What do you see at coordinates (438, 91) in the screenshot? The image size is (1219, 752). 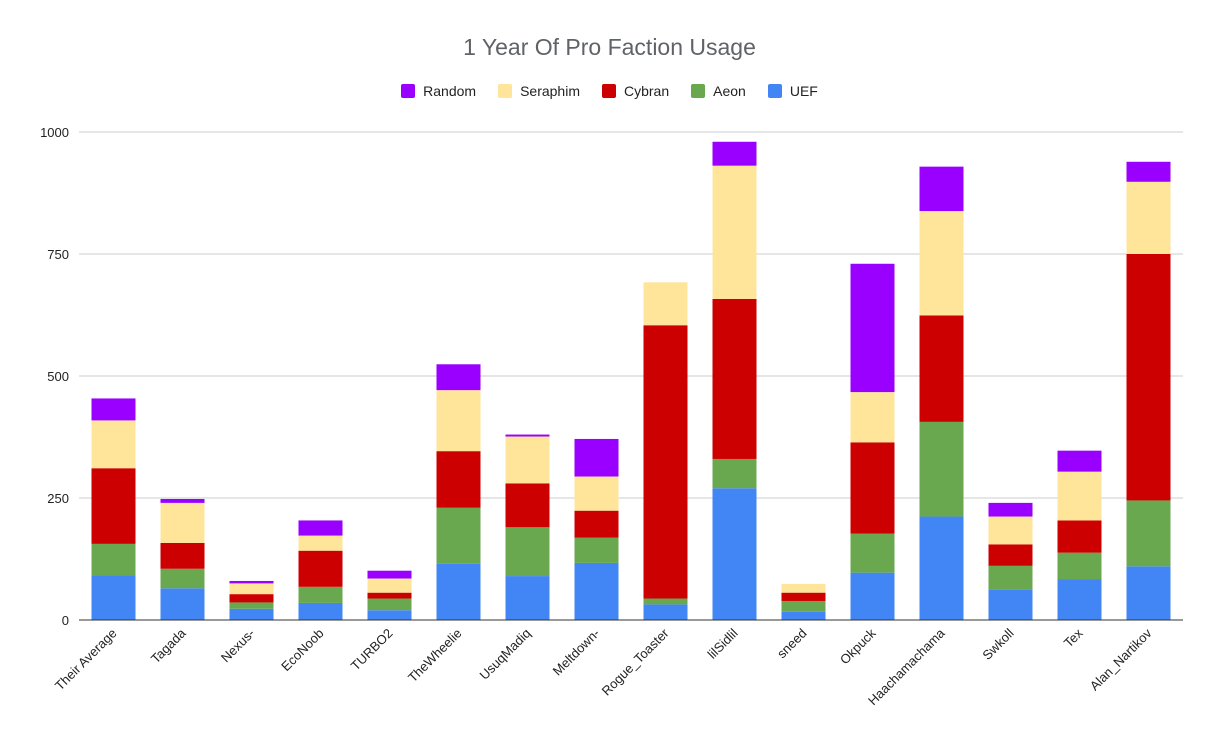 I see `legend-item-random: Random` at bounding box center [438, 91].